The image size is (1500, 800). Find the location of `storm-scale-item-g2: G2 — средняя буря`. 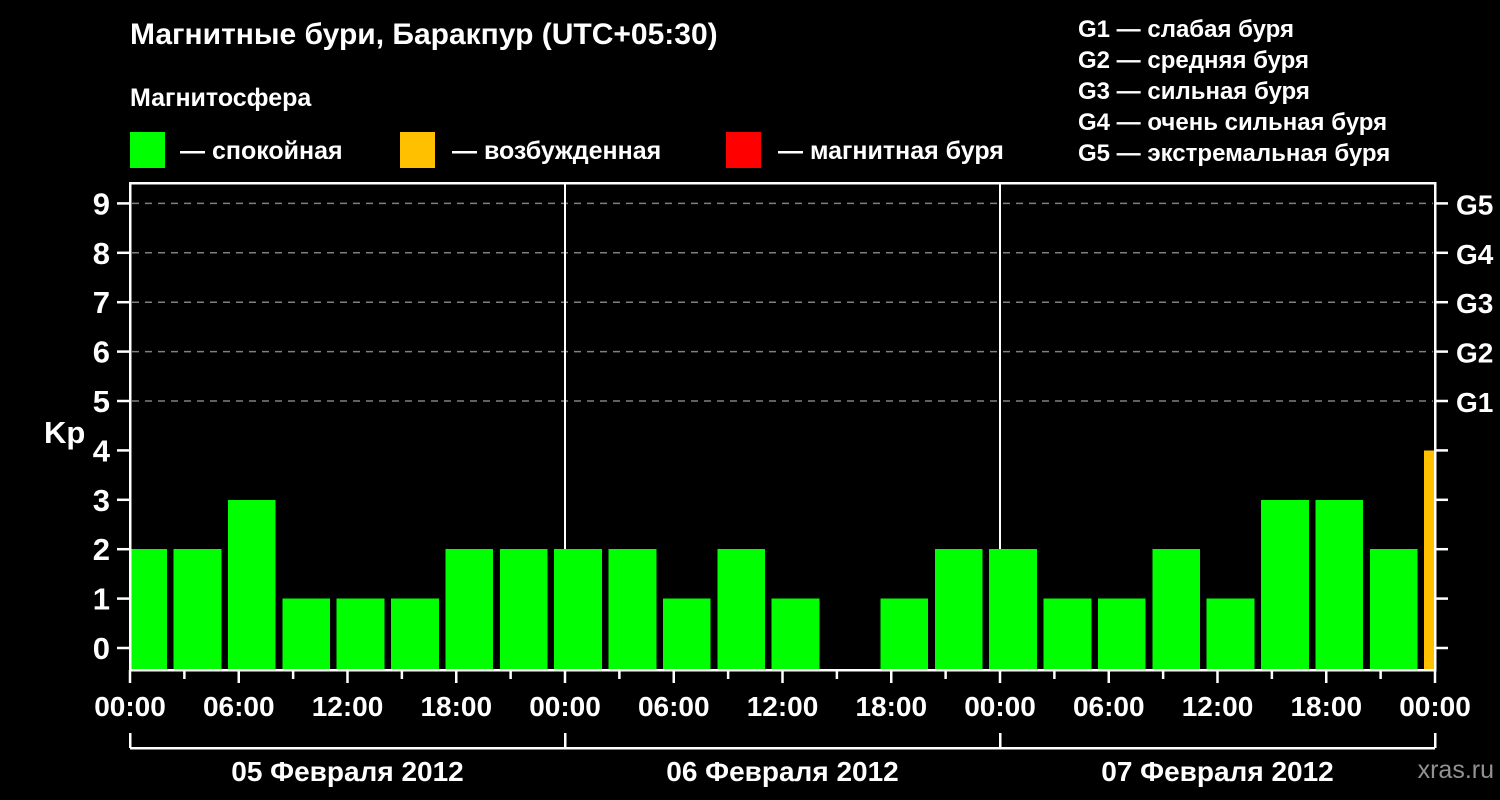

storm-scale-item-g2: G2 — средняя буря is located at coordinates (1193, 60).